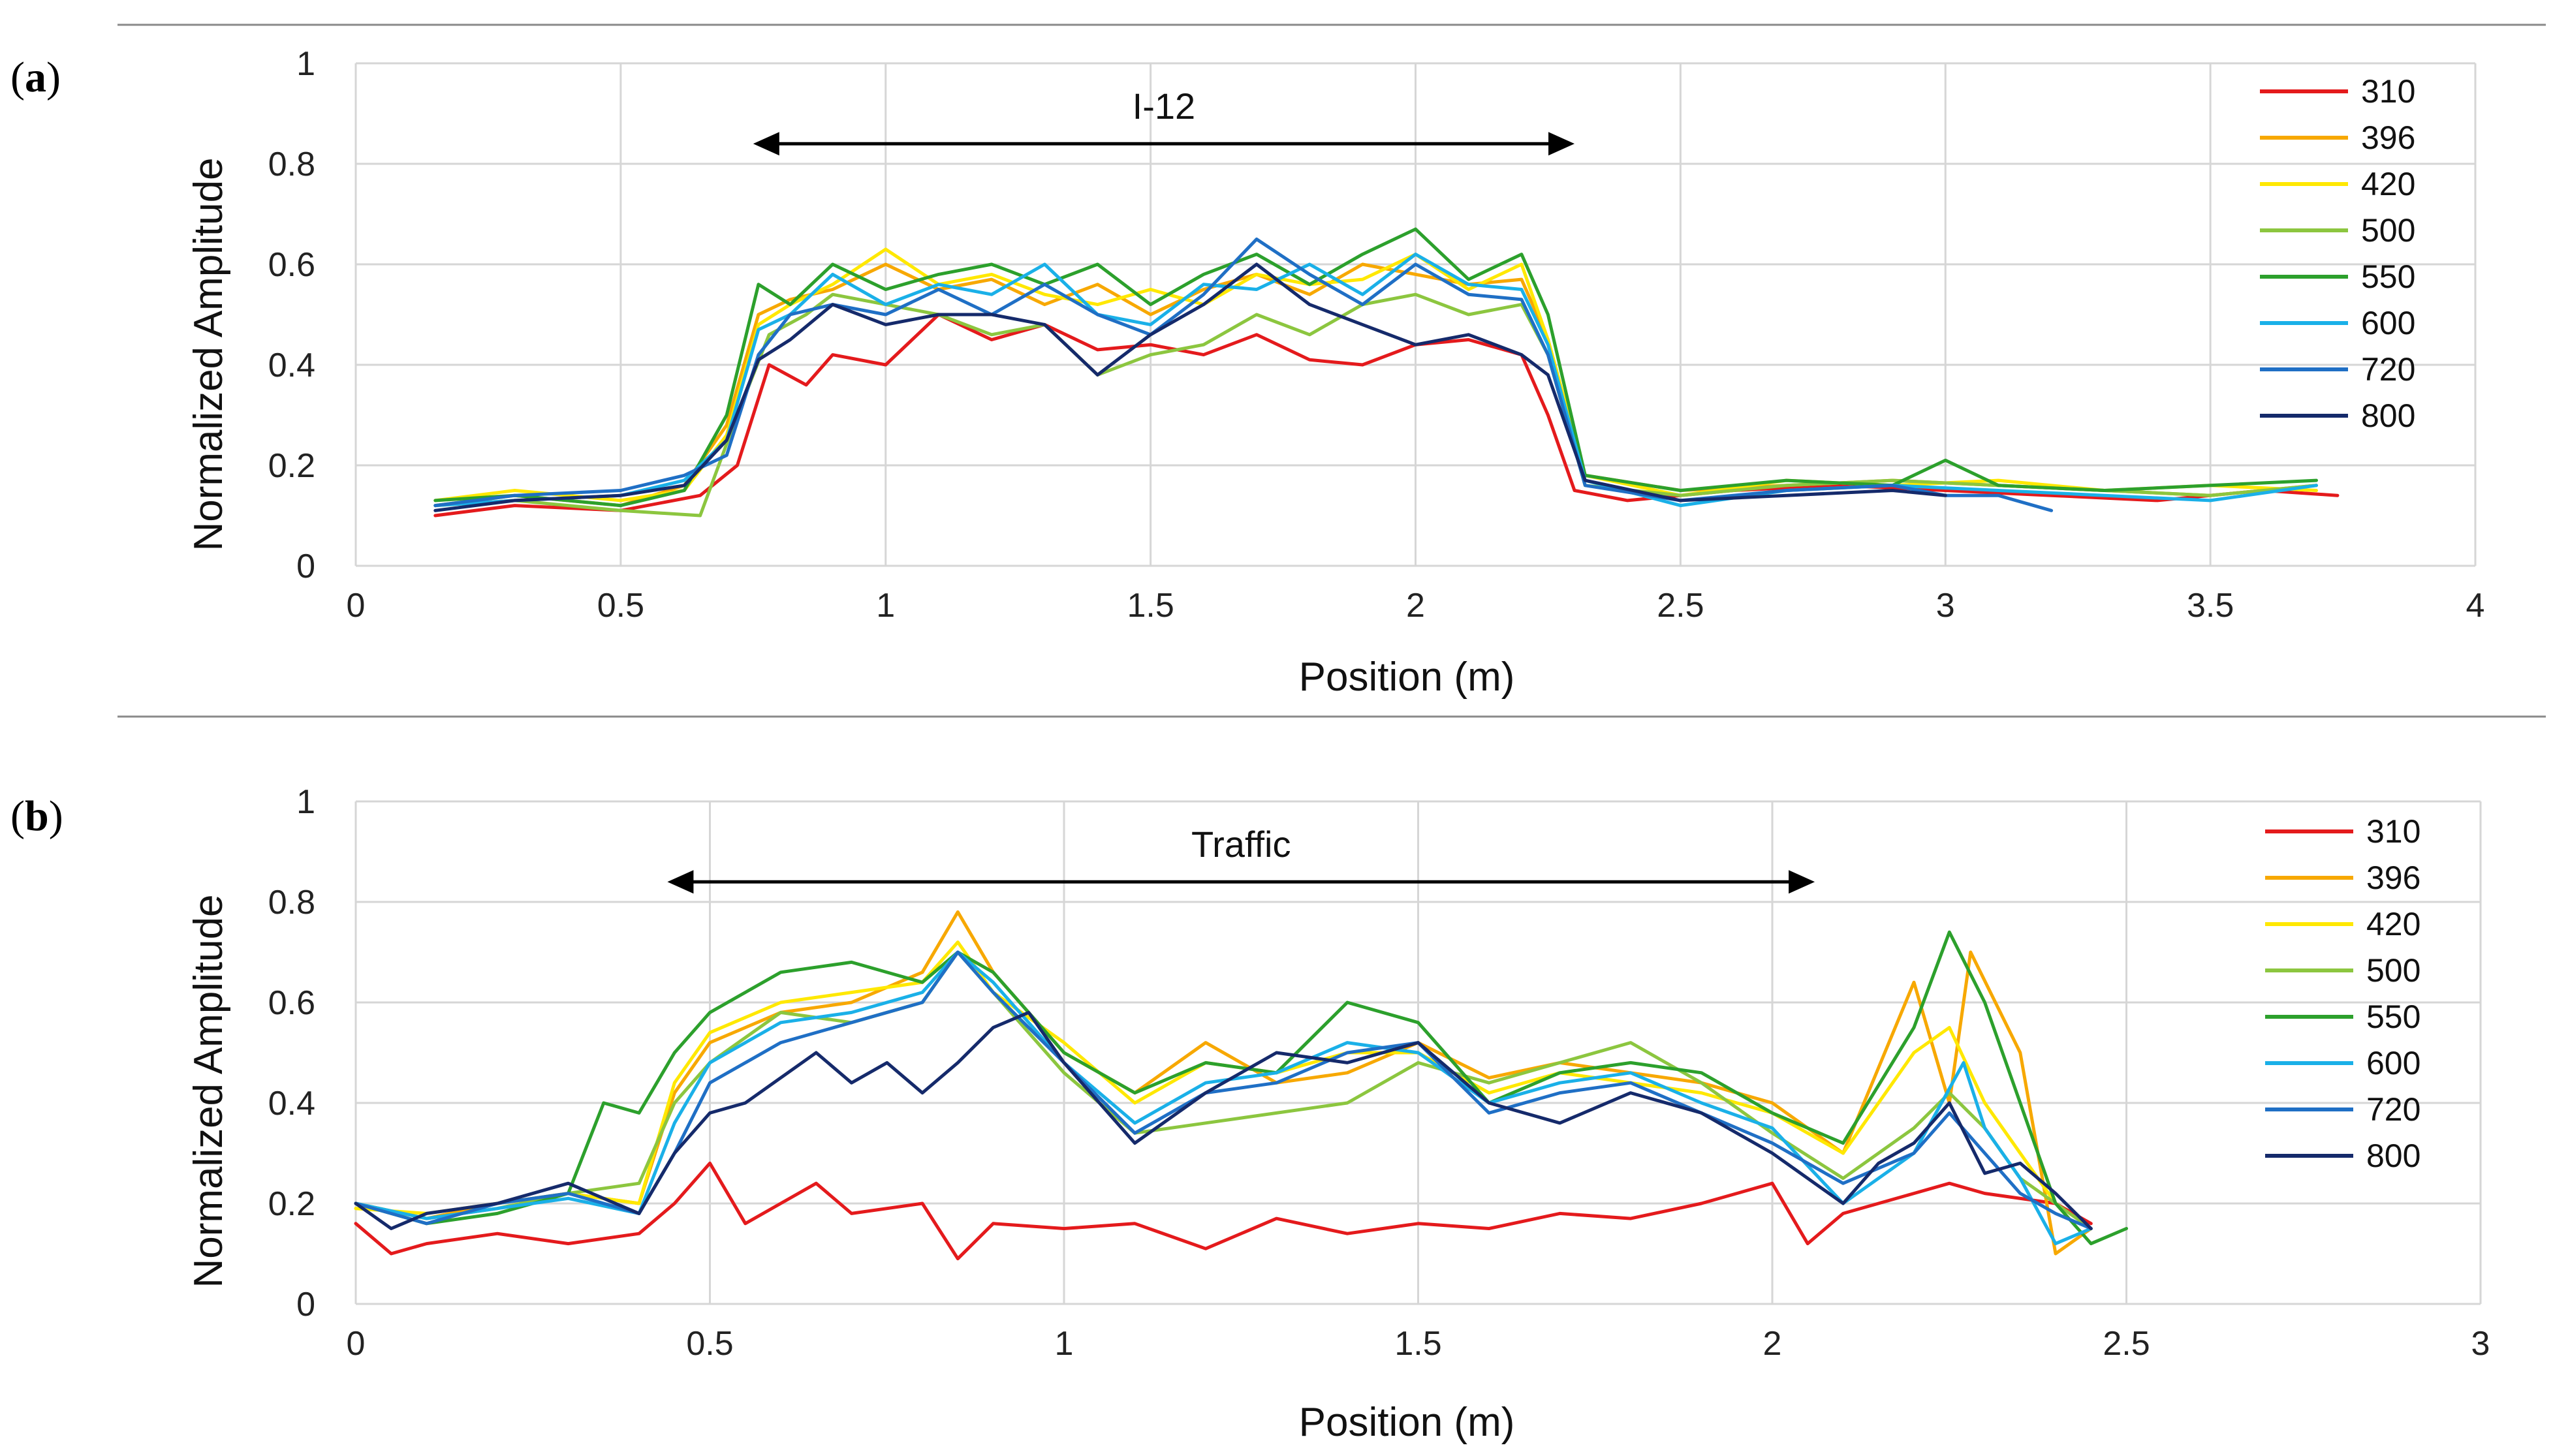 This screenshot has width=2553, height=1456. I want to click on annotation-label-a: I-12, so click(1165, 106).